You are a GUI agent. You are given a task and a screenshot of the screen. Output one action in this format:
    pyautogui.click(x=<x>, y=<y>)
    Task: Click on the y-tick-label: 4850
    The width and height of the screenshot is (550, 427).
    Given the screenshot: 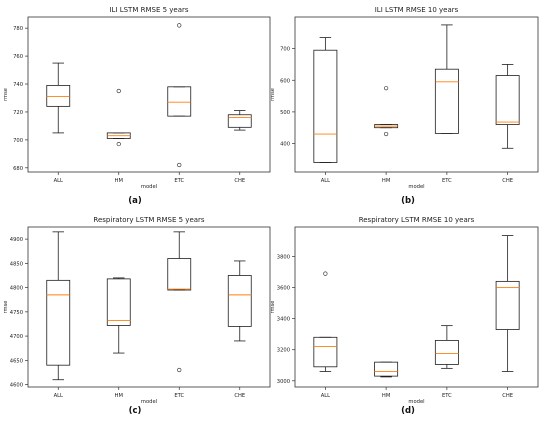 What is the action you would take?
    pyautogui.click(x=16, y=264)
    